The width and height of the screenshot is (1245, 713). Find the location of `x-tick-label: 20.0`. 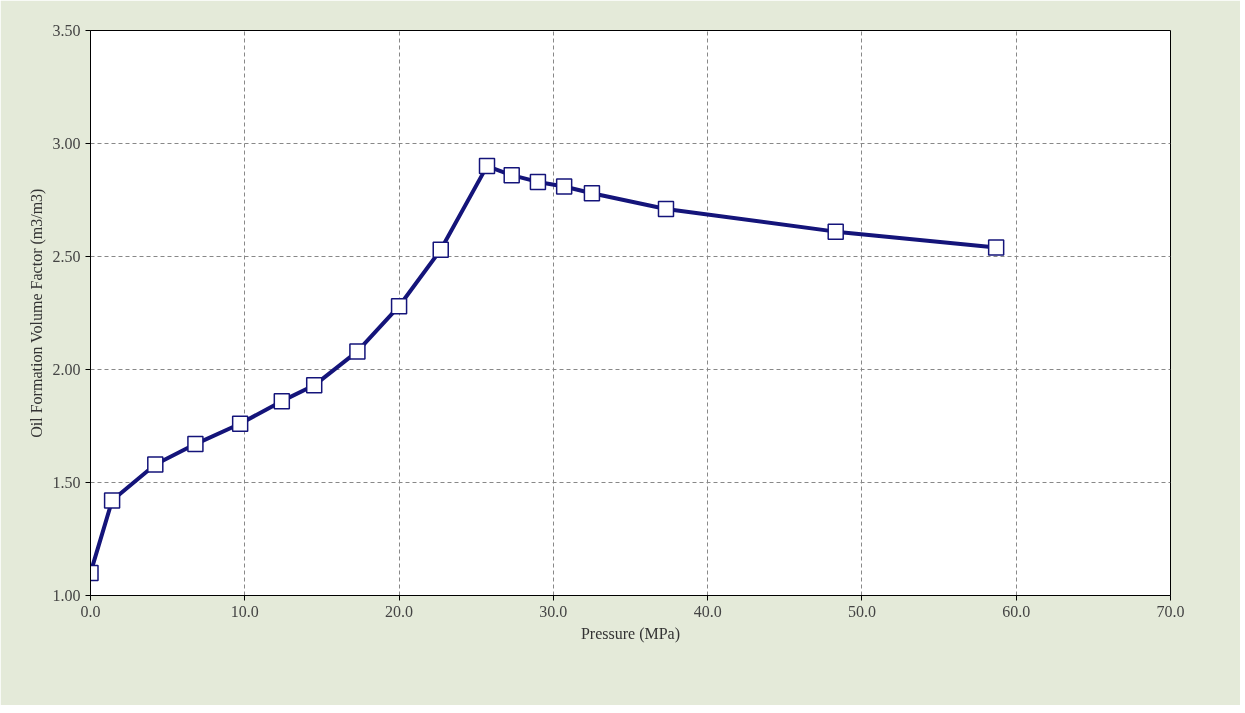

x-tick-label: 20.0 is located at coordinates (399, 611).